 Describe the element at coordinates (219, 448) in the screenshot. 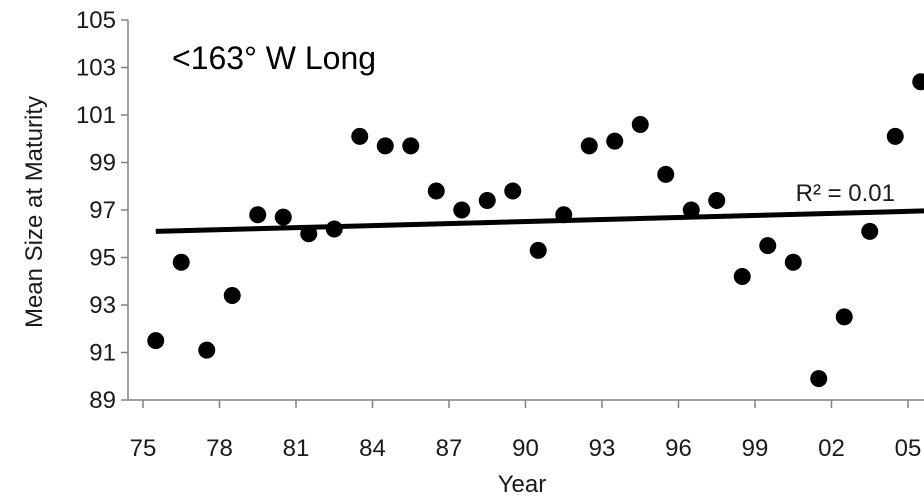

I see `x-tick-label: 78` at that location.